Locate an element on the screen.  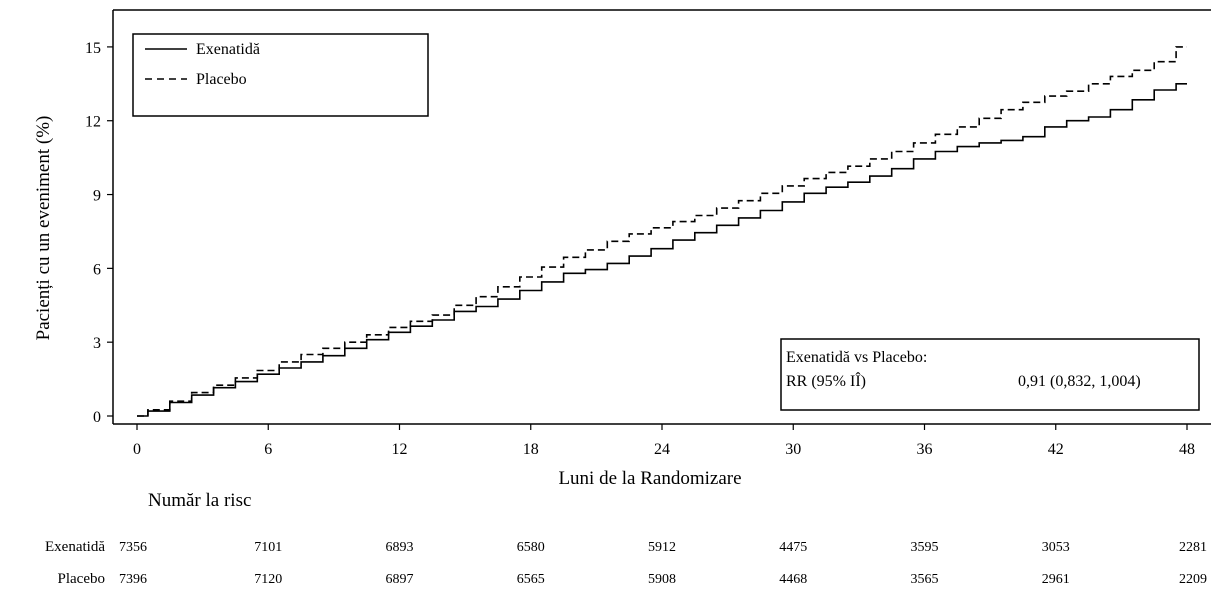
x-tick-label: 48 is located at coordinates (1187, 449).